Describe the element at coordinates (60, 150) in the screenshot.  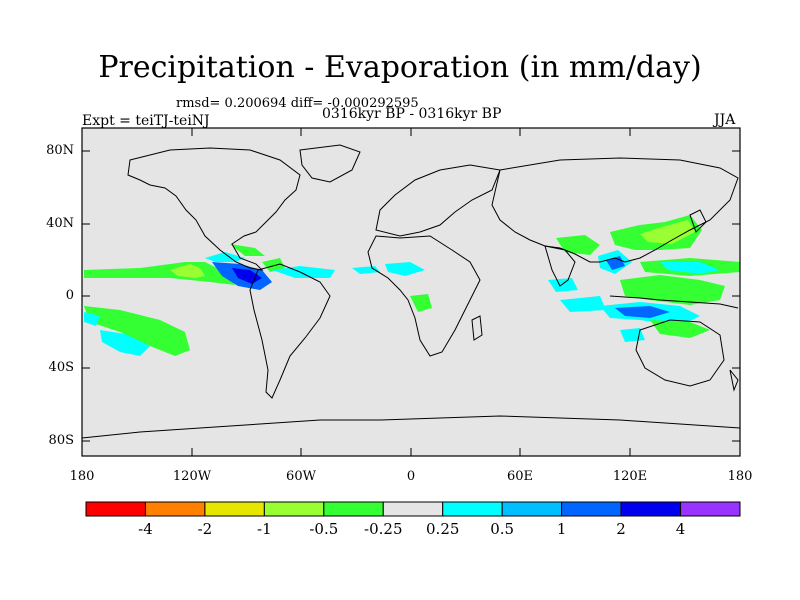
I see `lat-label-80n: 80N` at that location.